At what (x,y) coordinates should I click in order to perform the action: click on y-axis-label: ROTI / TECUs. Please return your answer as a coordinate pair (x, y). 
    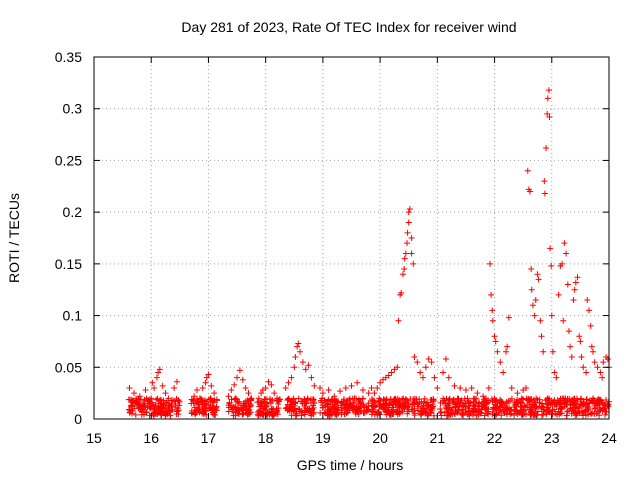
    Looking at the image, I should click on (14, 238).